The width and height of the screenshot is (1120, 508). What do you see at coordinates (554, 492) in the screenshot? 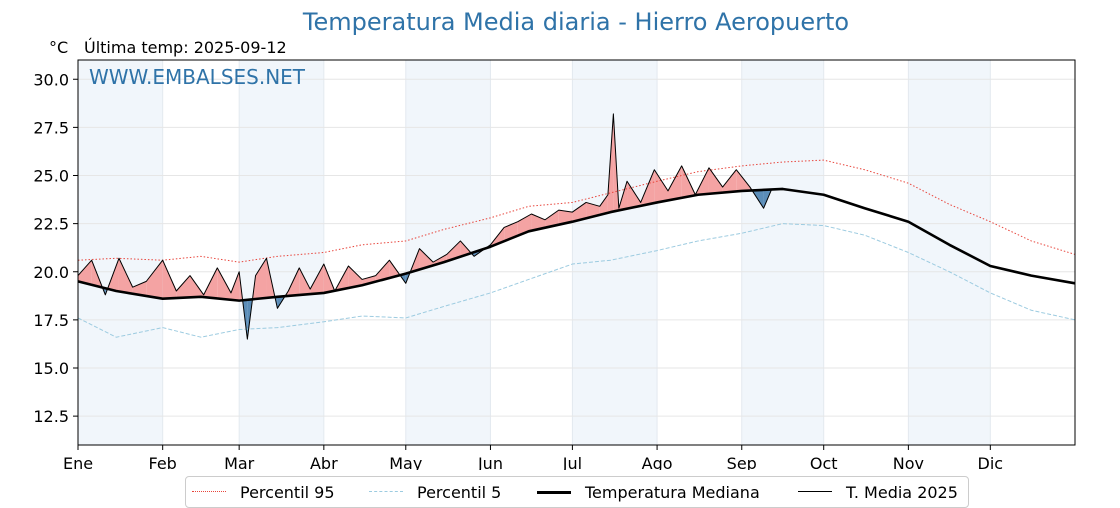
I see `legend-swatch-median` at bounding box center [554, 492].